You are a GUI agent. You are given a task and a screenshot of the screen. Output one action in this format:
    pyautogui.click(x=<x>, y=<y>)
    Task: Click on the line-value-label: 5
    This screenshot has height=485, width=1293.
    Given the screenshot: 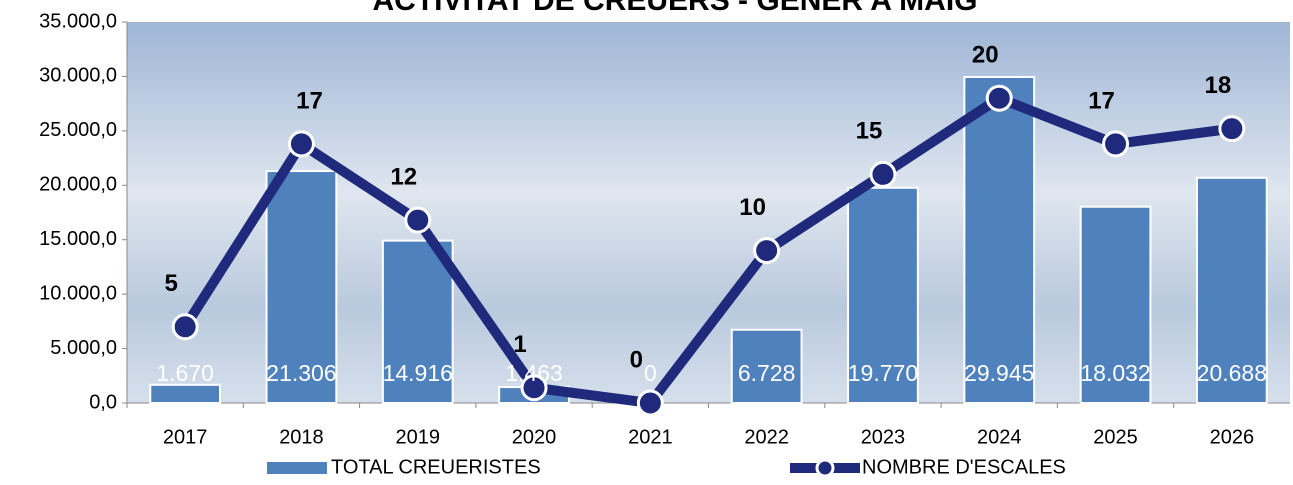 What is the action you would take?
    pyautogui.click(x=170, y=283)
    